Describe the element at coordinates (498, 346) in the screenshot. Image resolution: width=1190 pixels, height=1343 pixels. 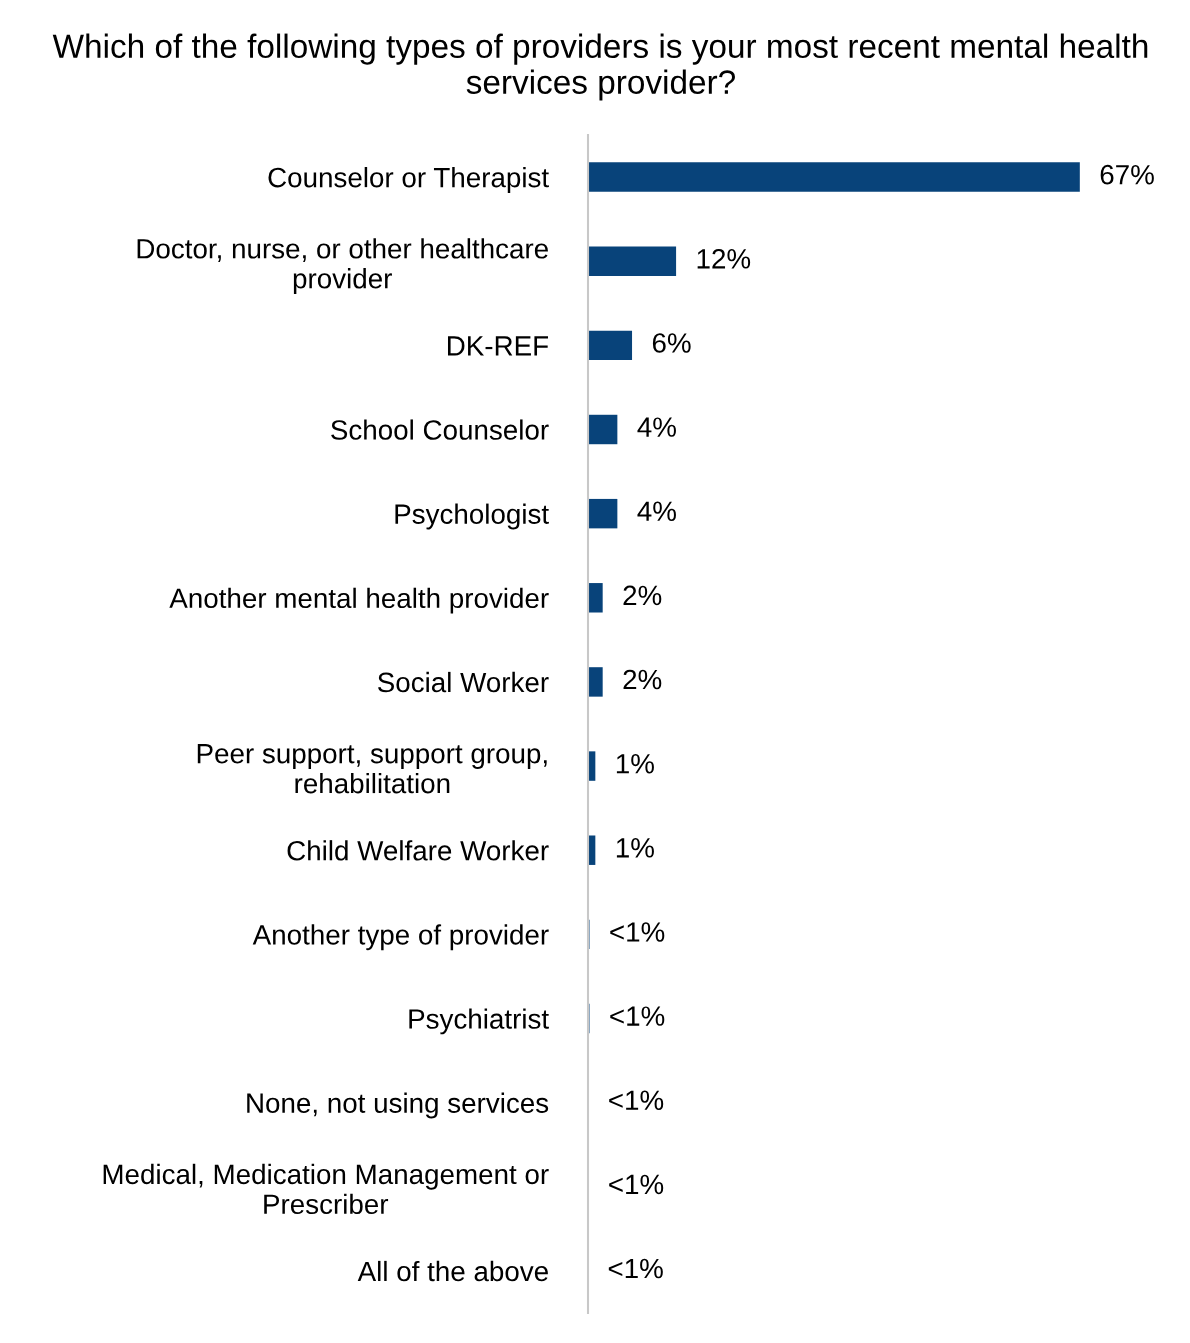
I see `y-tick-label: DK-REF` at that location.